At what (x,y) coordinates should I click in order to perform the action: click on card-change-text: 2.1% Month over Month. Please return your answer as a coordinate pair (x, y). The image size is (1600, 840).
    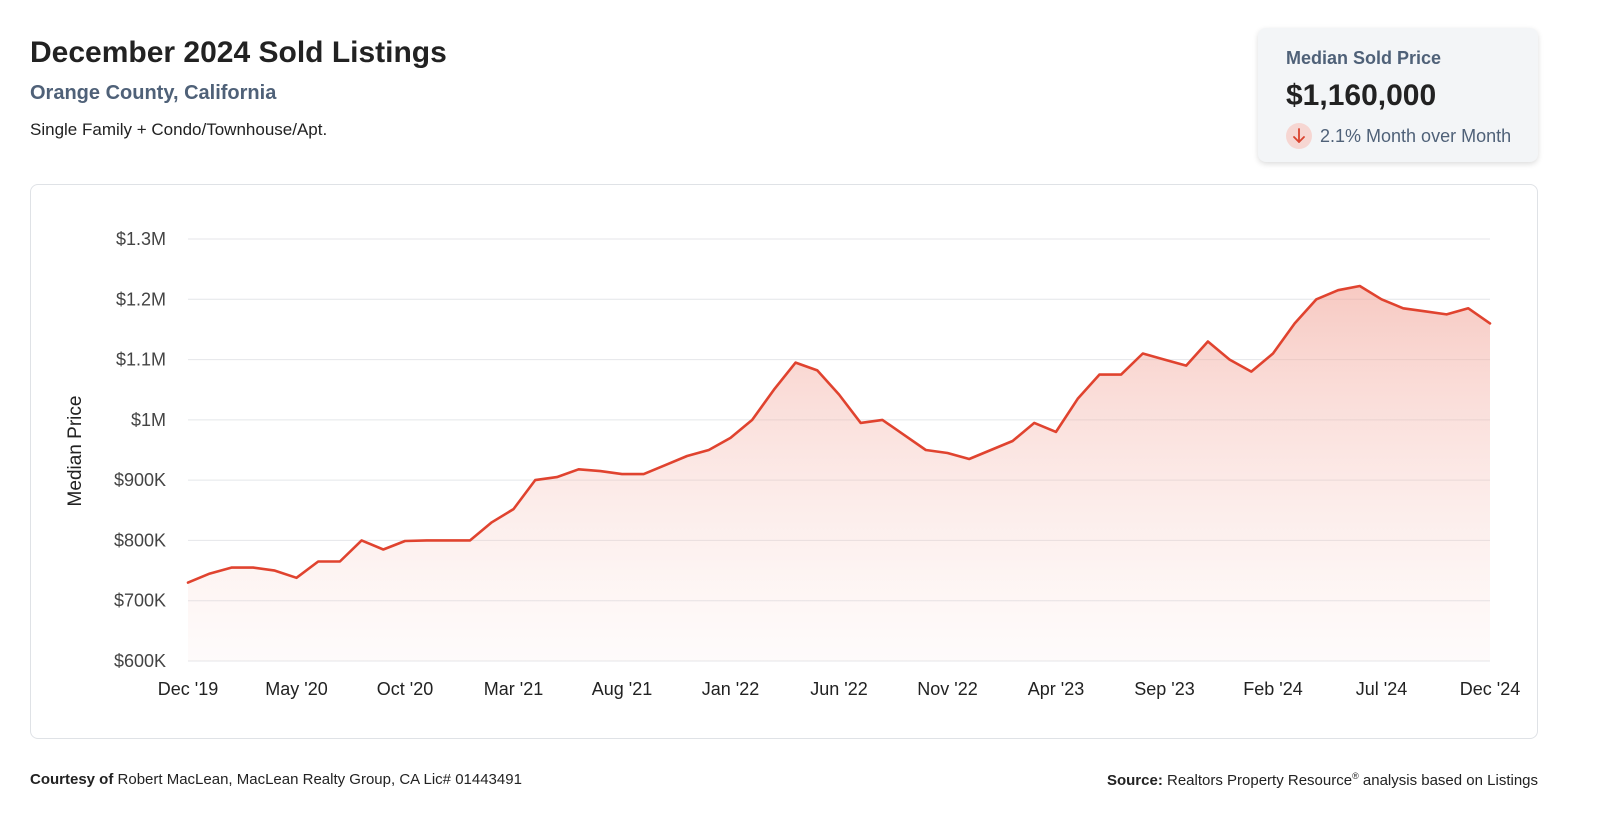
    Looking at the image, I should click on (1416, 135).